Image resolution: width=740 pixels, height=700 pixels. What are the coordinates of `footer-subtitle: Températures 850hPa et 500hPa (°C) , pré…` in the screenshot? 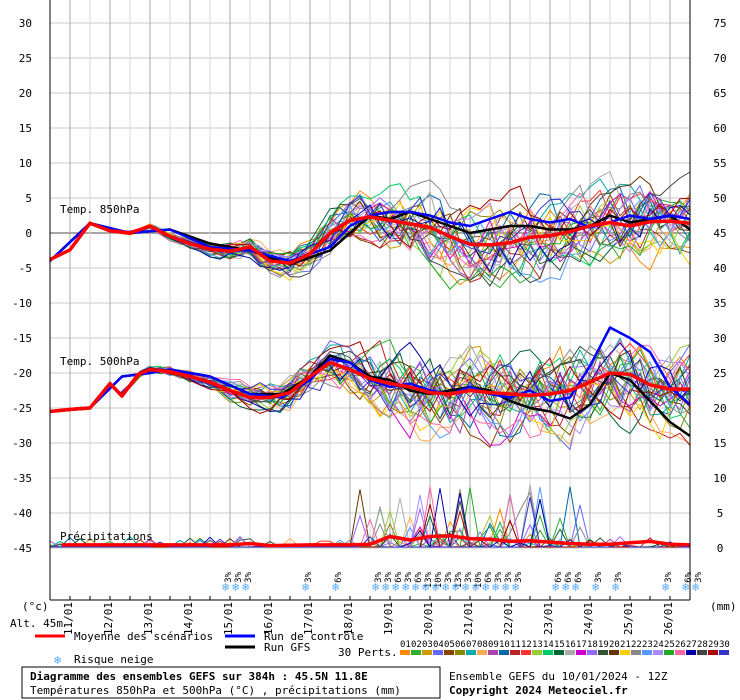 It's located at (215, 690).